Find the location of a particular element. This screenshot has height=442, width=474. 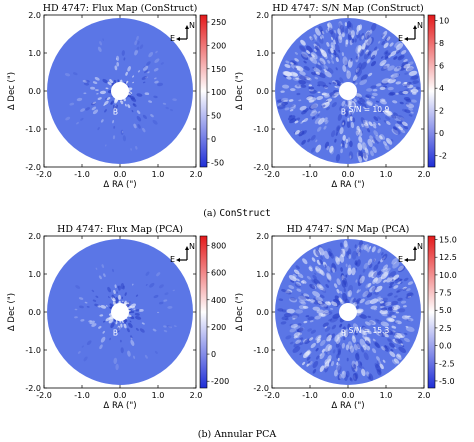

colorbar-tick-label: 12.5 is located at coordinates (448, 257).